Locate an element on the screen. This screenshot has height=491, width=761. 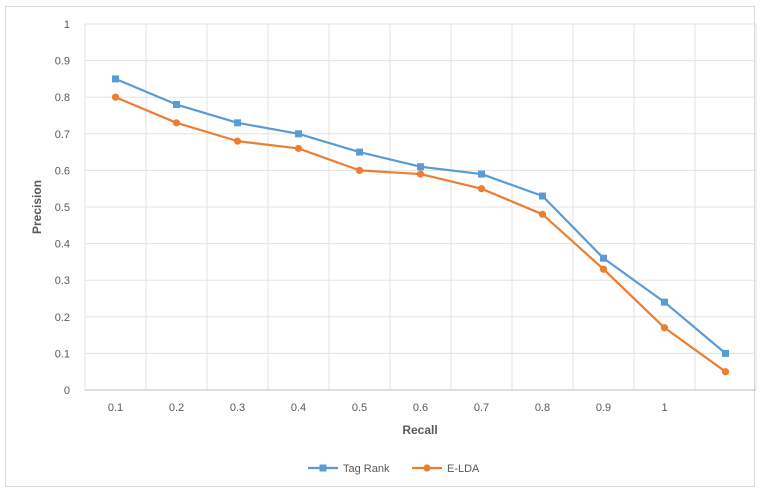
x-tick-label: 0.8 is located at coordinates (542, 408).